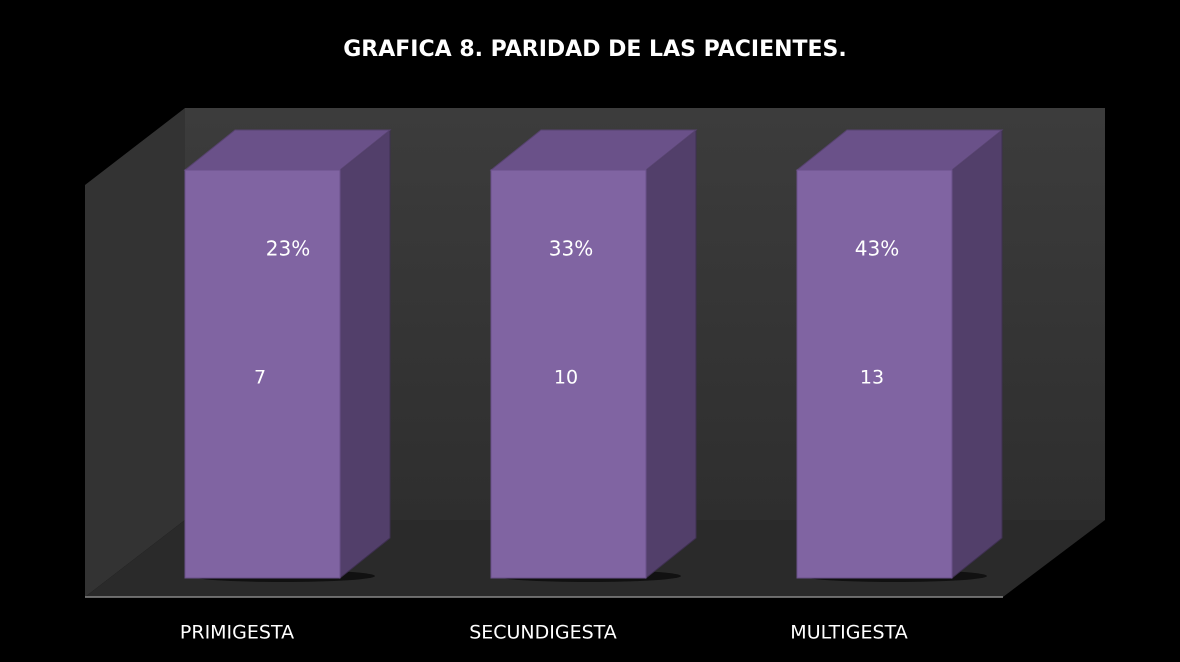 The image size is (1180, 662). I want to click on value-label: 13, so click(872, 378).